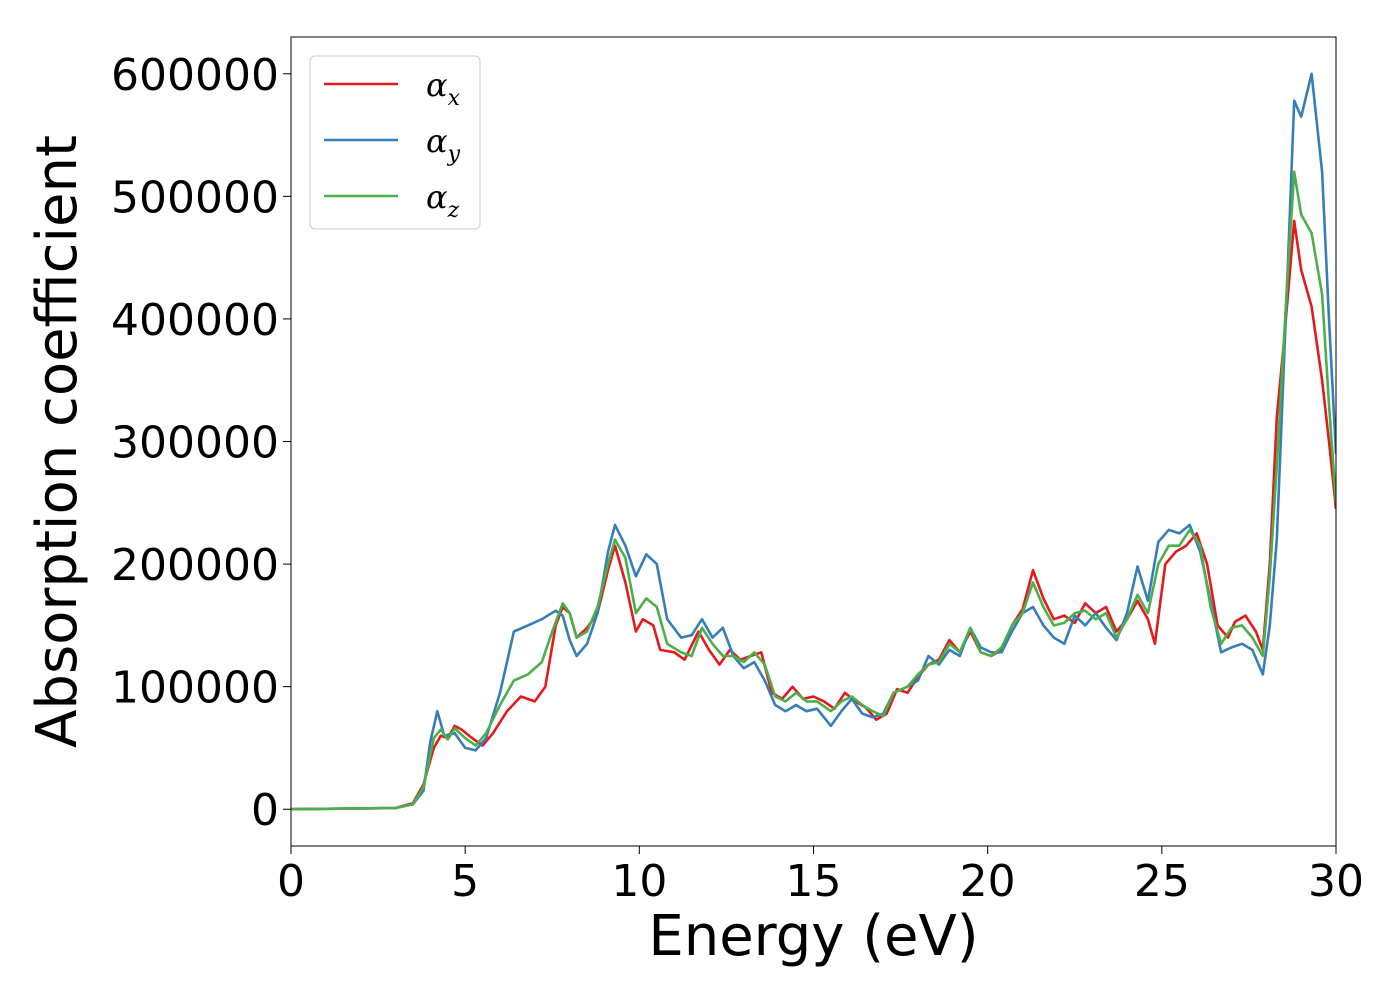 The image size is (1400, 1000). What do you see at coordinates (195, 443) in the screenshot?
I see `y-tick-label: 300000` at bounding box center [195, 443].